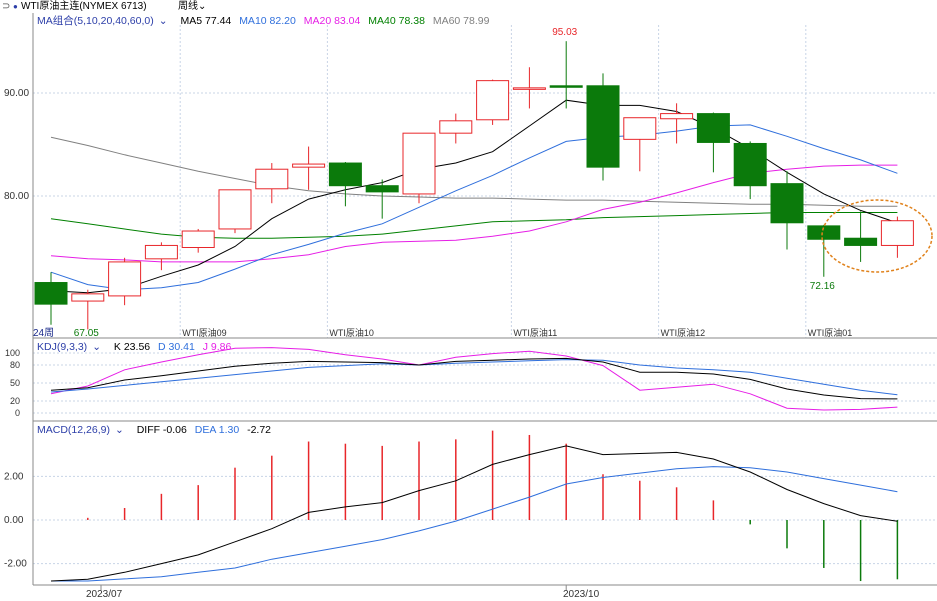  I want to click on kdj-selector: KDJ(9,3,3) ⌄, so click(71, 347).